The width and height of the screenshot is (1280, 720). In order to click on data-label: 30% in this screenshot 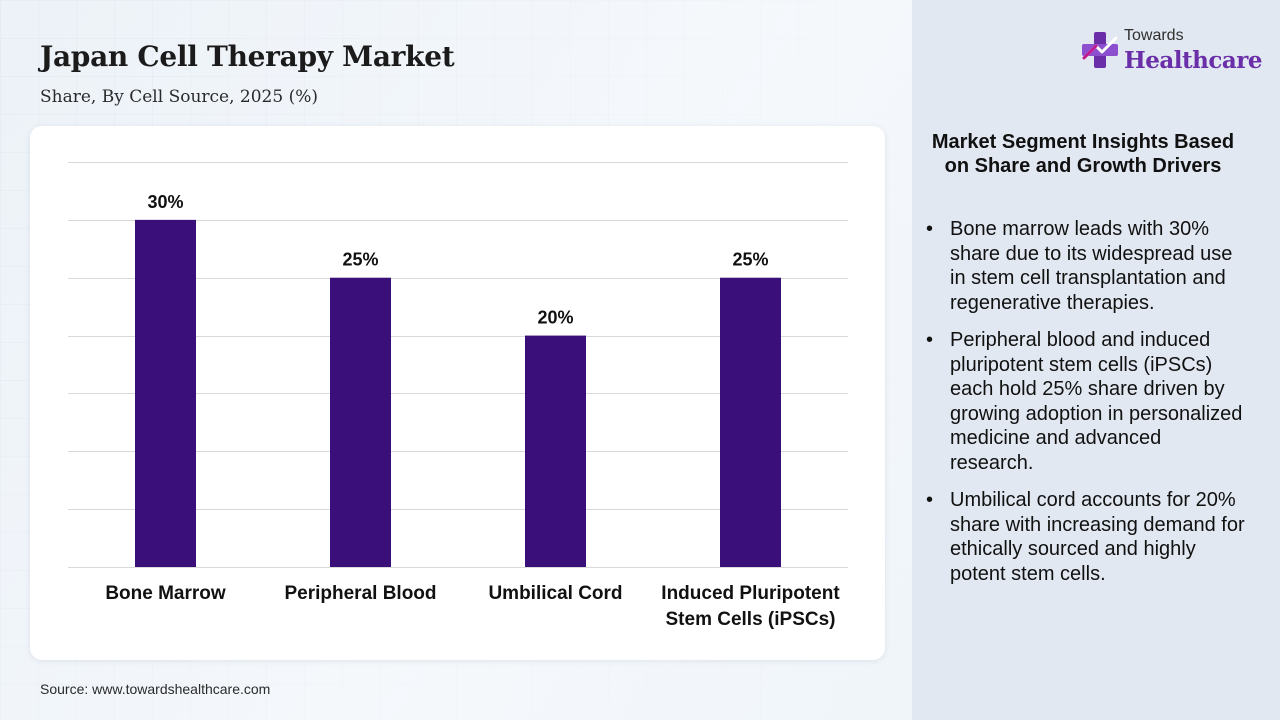, I will do `click(165, 202)`.